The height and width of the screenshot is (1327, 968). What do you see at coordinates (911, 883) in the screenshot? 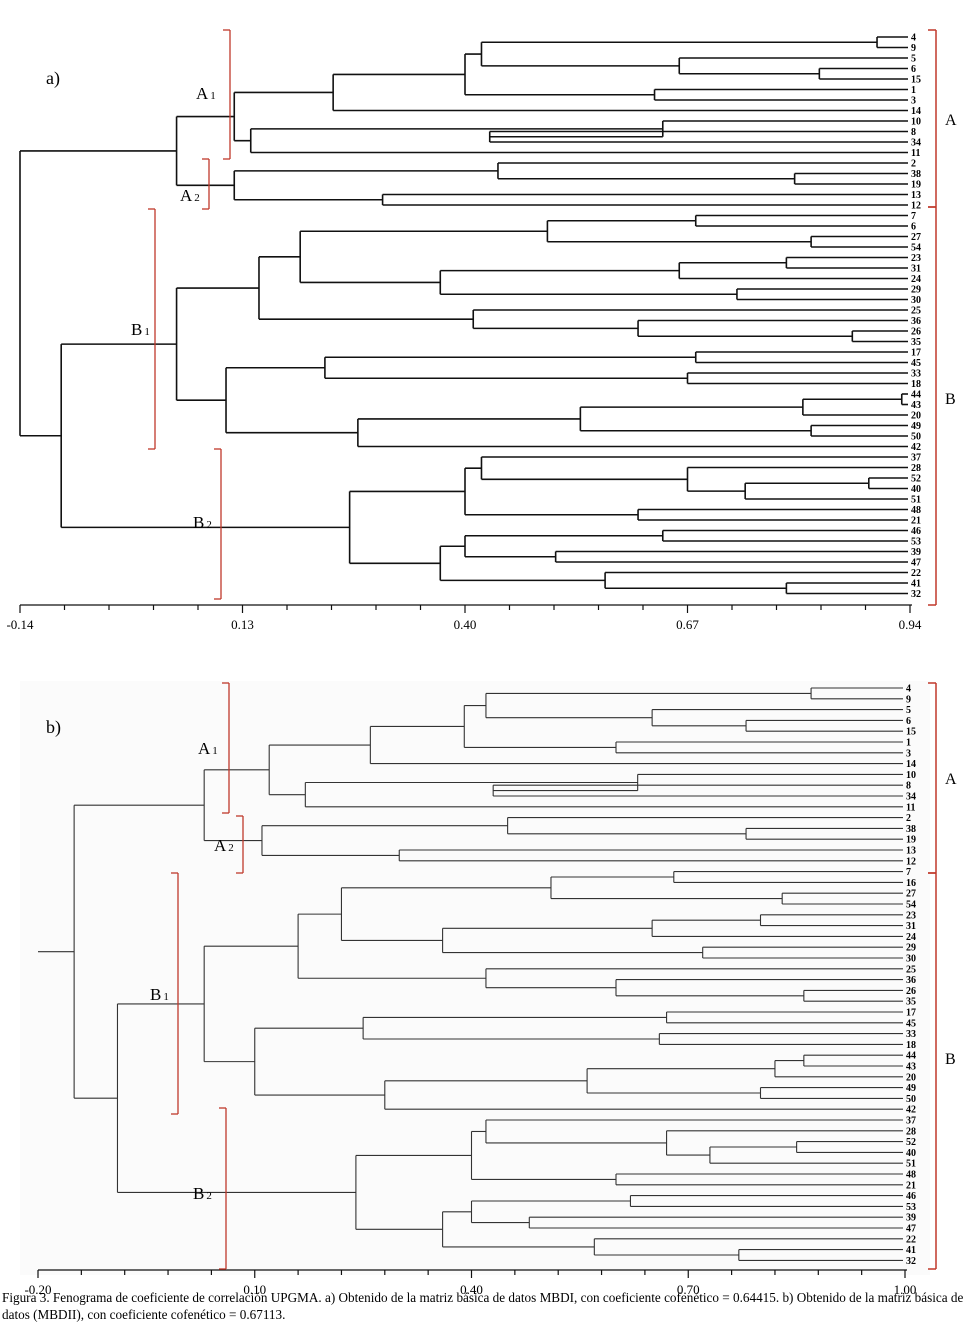
I see `leaf-label: 16` at bounding box center [911, 883].